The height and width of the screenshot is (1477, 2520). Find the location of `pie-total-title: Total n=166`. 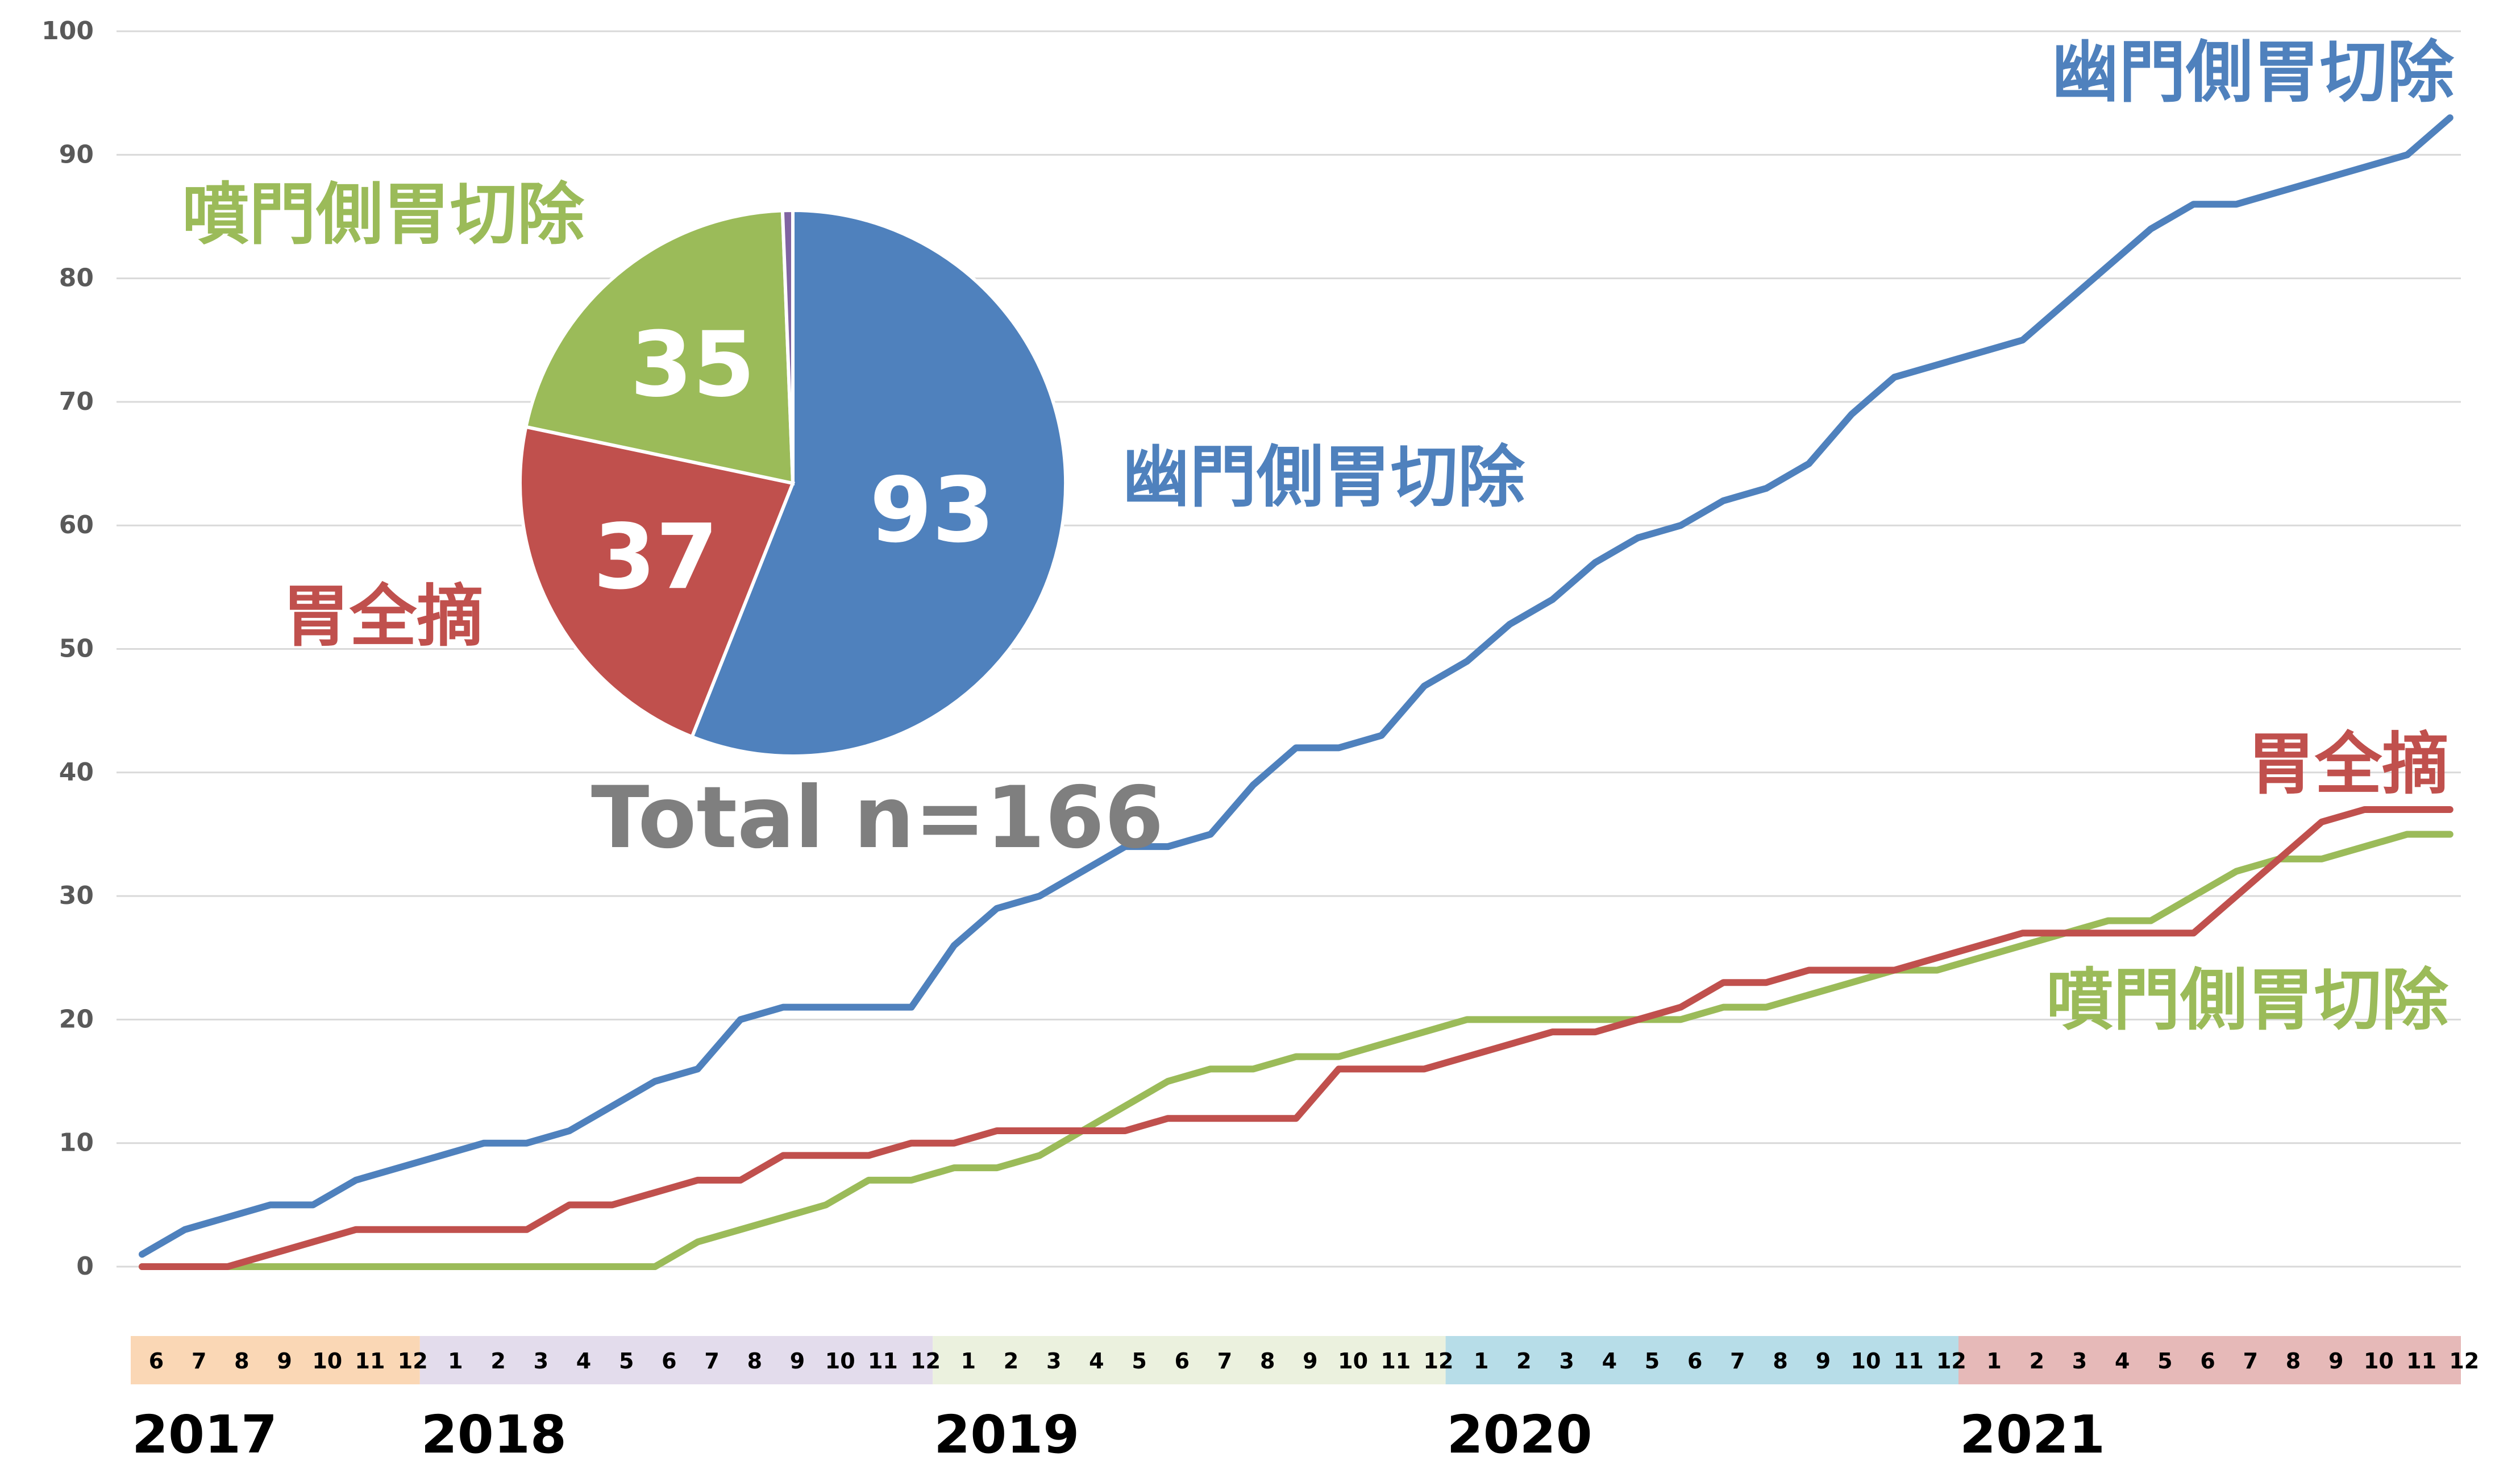

pie-total-title: Total n=166 is located at coordinates (878, 818).